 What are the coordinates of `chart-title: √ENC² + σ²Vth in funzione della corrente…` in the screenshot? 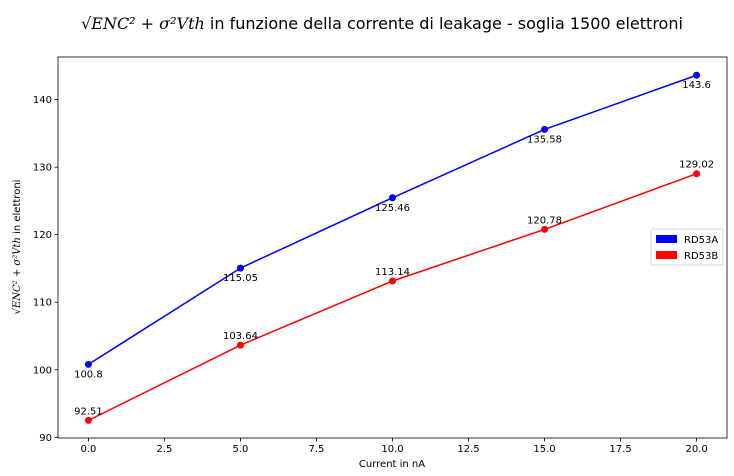 It's located at (382, 23).